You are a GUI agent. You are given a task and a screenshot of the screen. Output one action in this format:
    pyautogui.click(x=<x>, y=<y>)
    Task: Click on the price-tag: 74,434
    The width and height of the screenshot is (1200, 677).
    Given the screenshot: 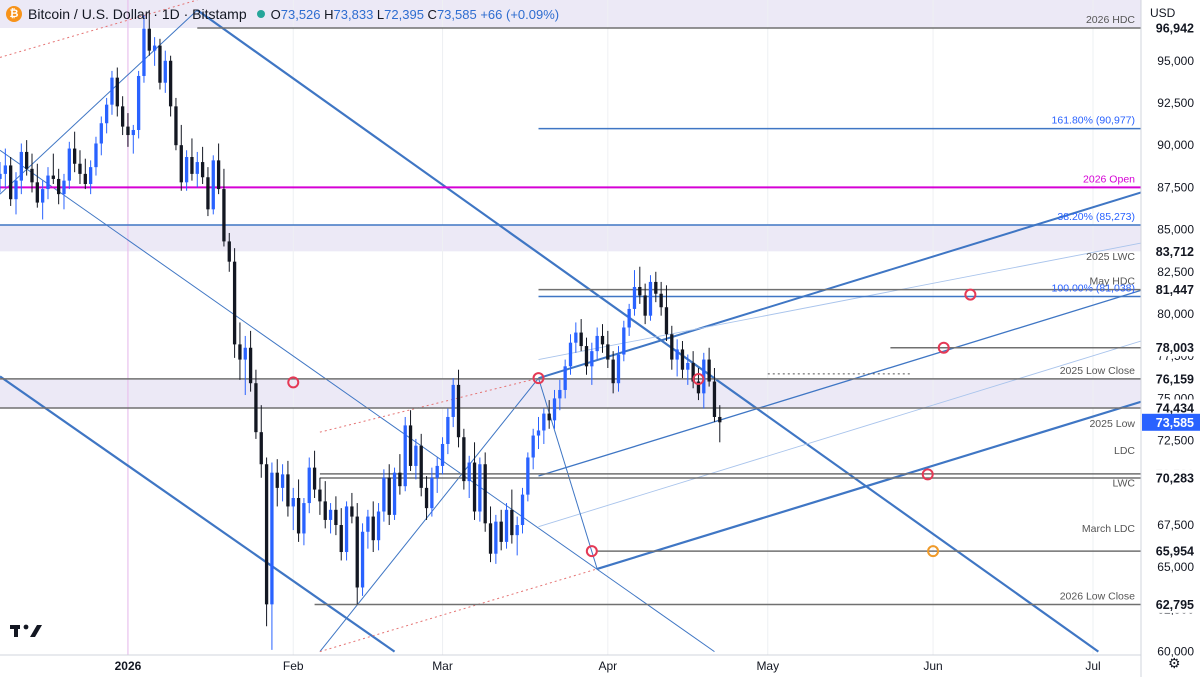 What is the action you would take?
    pyautogui.click(x=1175, y=408)
    